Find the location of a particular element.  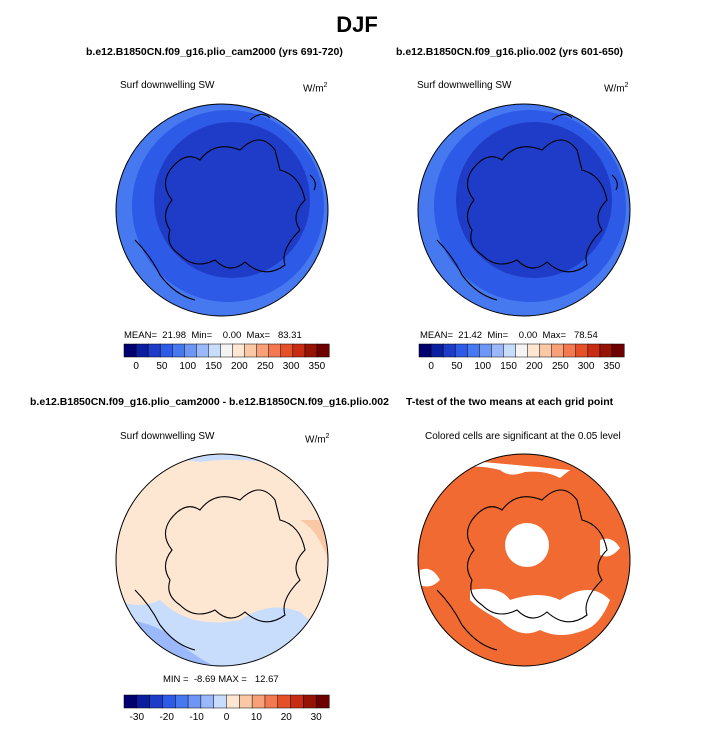

panel2-colorbar-tick-label: 50 is located at coordinates (457, 366).